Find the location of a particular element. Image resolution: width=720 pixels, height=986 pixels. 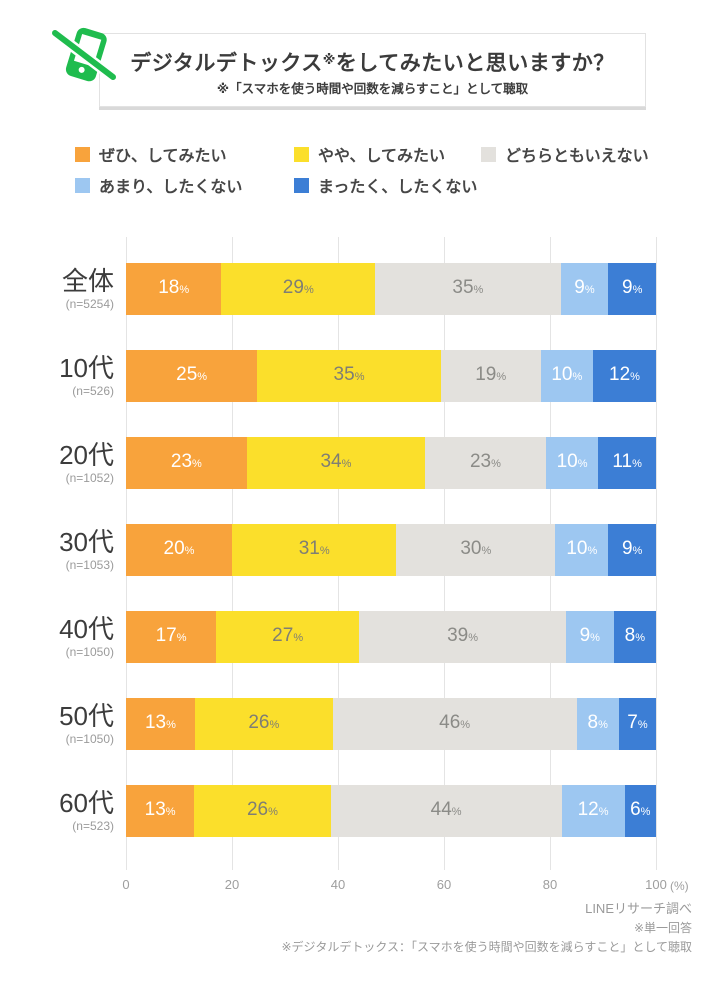

segment-value: 30% is located at coordinates (476, 548).